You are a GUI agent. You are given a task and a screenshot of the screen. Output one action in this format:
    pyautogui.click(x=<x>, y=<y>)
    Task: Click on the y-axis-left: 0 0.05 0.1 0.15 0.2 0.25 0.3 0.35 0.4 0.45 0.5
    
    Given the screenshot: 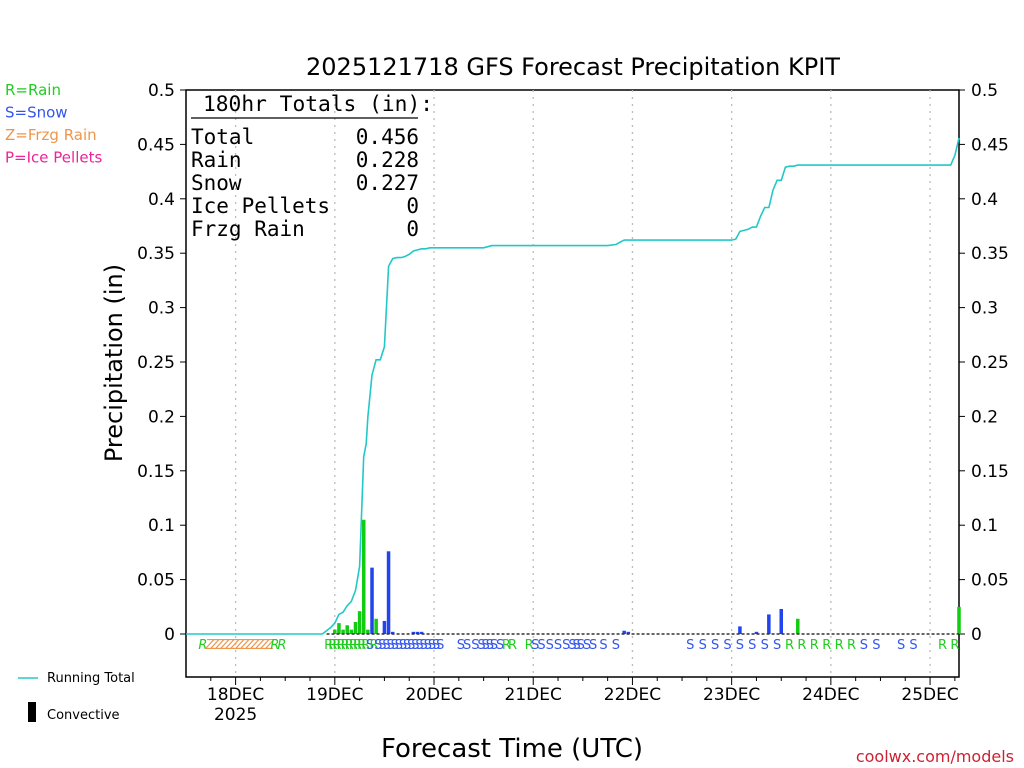 What is the action you would take?
    pyautogui.click(x=161, y=363)
    